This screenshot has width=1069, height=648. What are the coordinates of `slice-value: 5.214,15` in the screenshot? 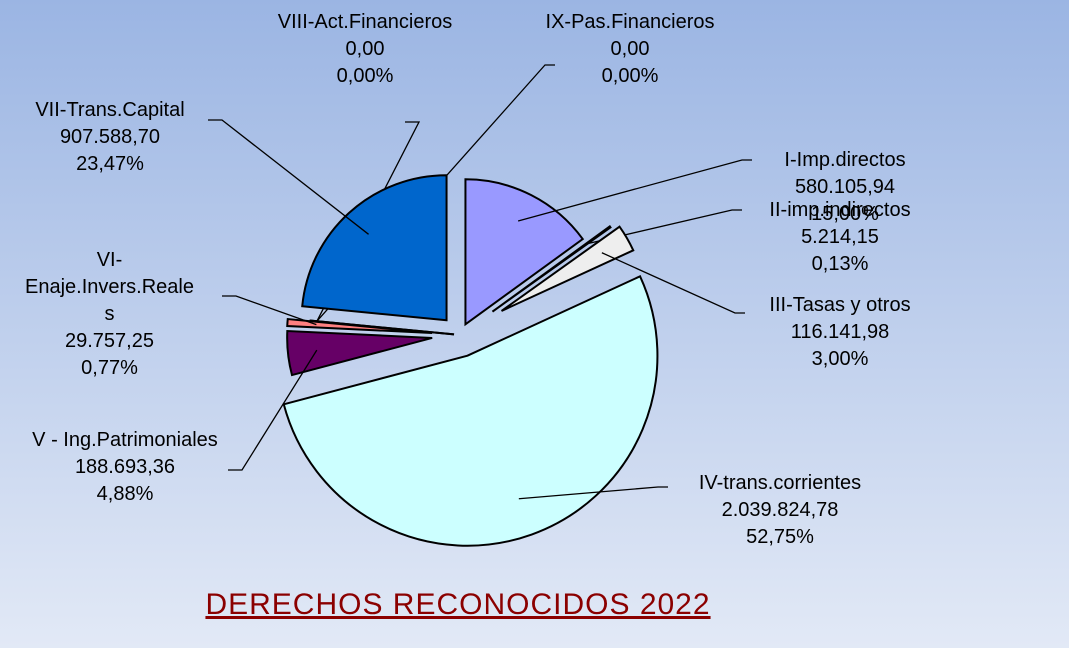 It's located at (840, 237).